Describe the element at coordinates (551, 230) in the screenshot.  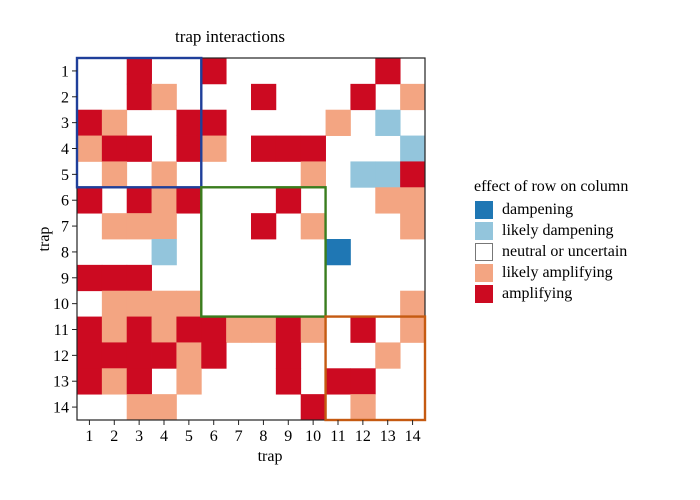
I see `legend-item: likely dampening` at that location.